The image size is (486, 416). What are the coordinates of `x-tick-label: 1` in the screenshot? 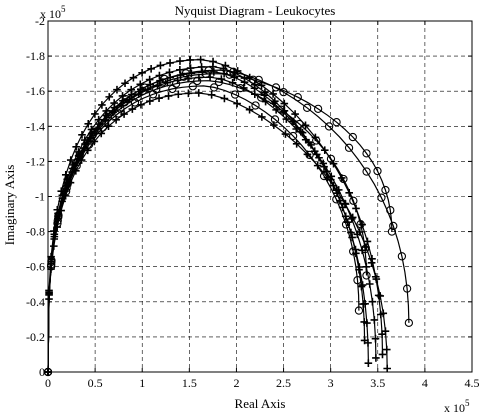 It's located at (142, 383).